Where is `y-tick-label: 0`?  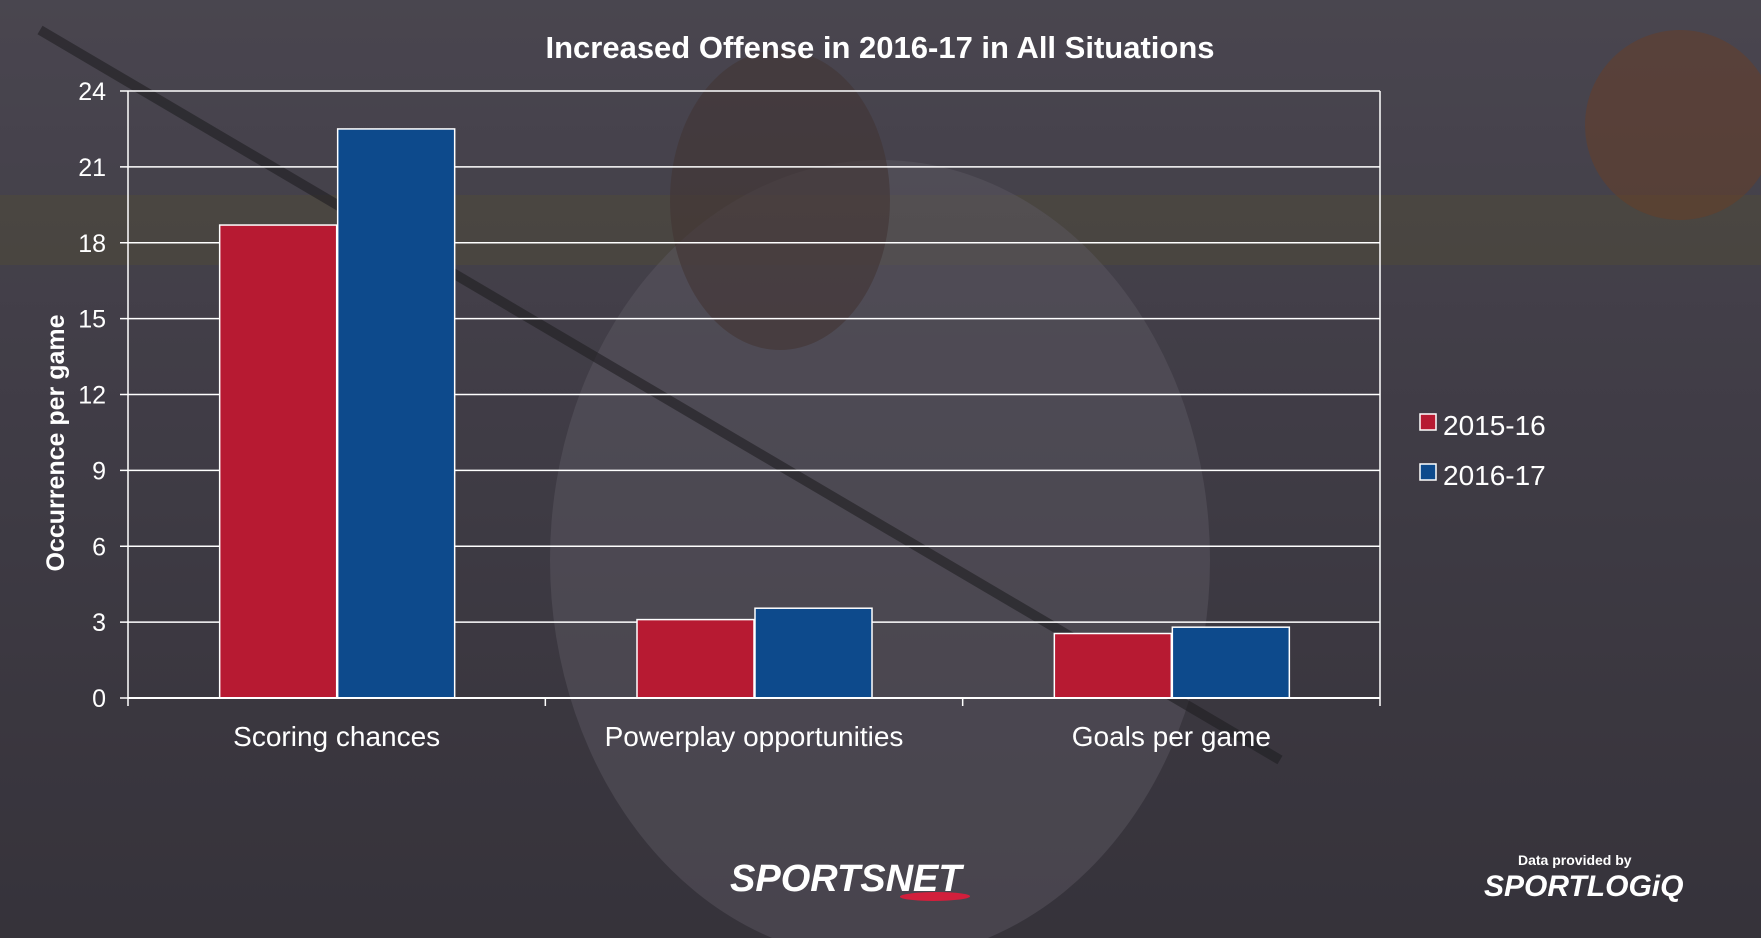
y-tick-label: 0 is located at coordinates (99, 699).